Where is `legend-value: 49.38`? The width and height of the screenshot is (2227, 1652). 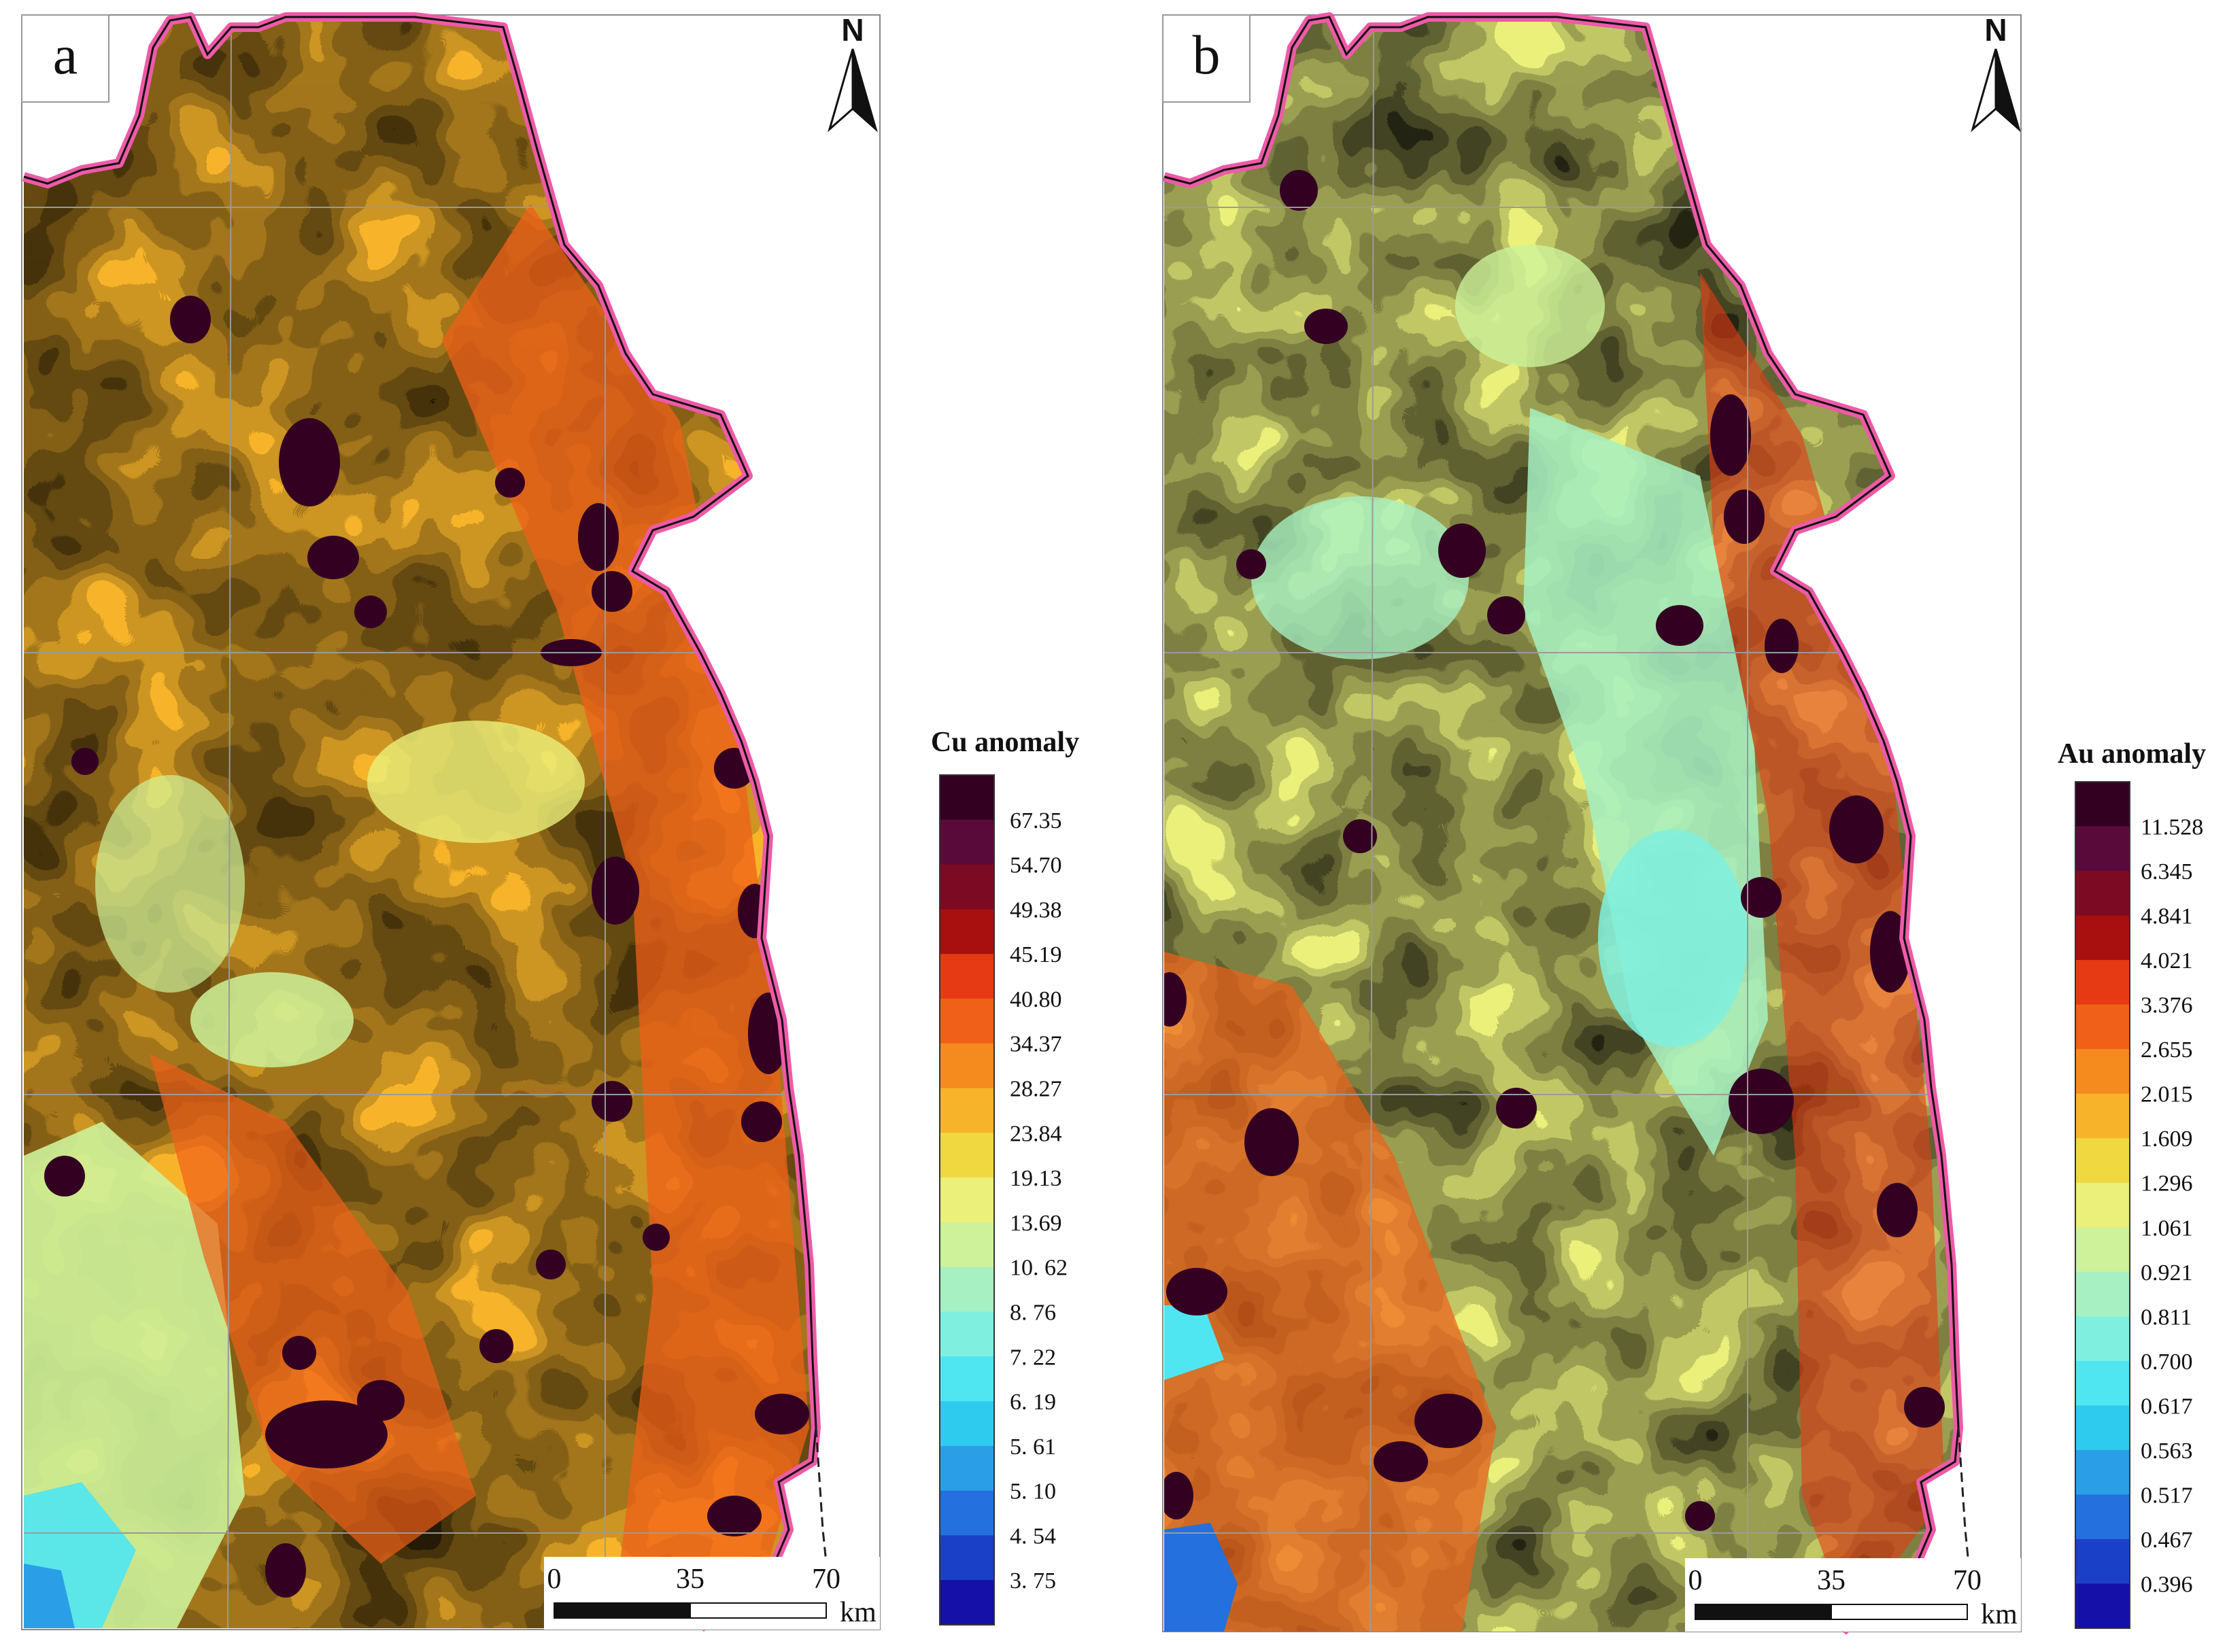 legend-value: 49.38 is located at coordinates (1036, 910).